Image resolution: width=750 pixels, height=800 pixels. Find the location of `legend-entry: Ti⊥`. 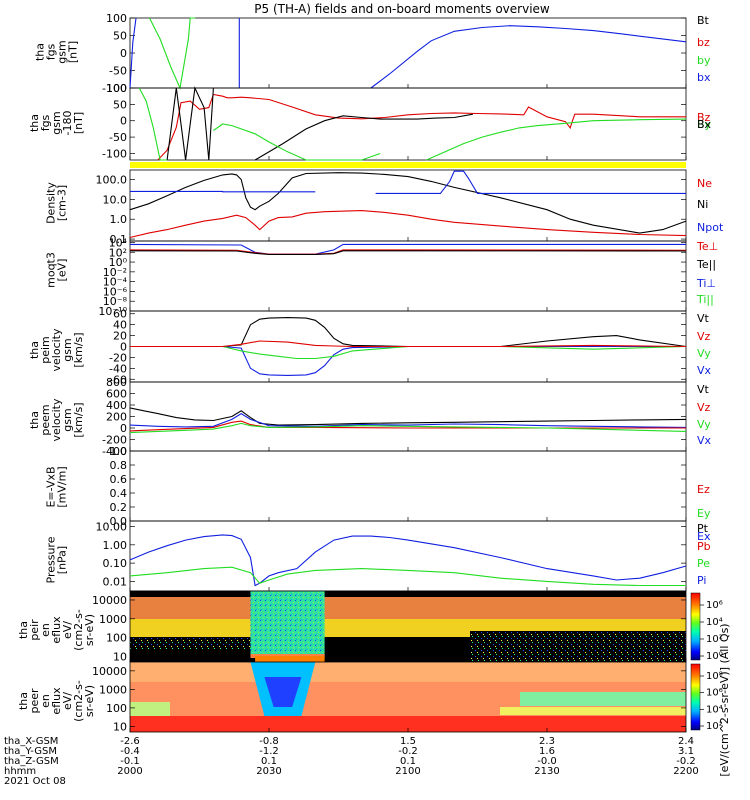

legend-entry: Ti⊥ is located at coordinates (706, 283).